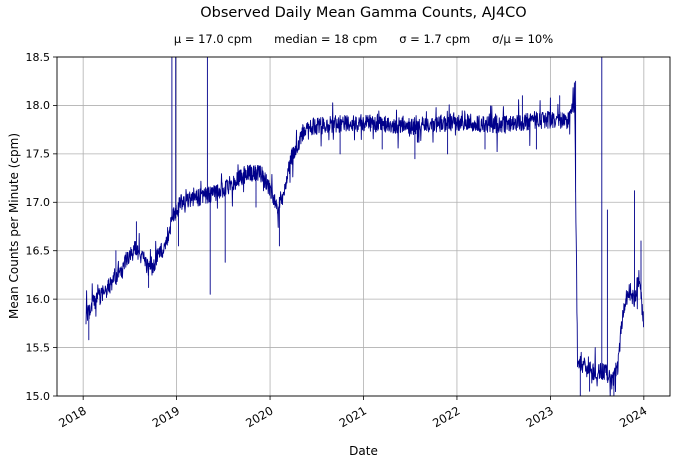 This screenshot has height=466, width=692. I want to click on y-tick-label: 18.0, so click(38, 105).